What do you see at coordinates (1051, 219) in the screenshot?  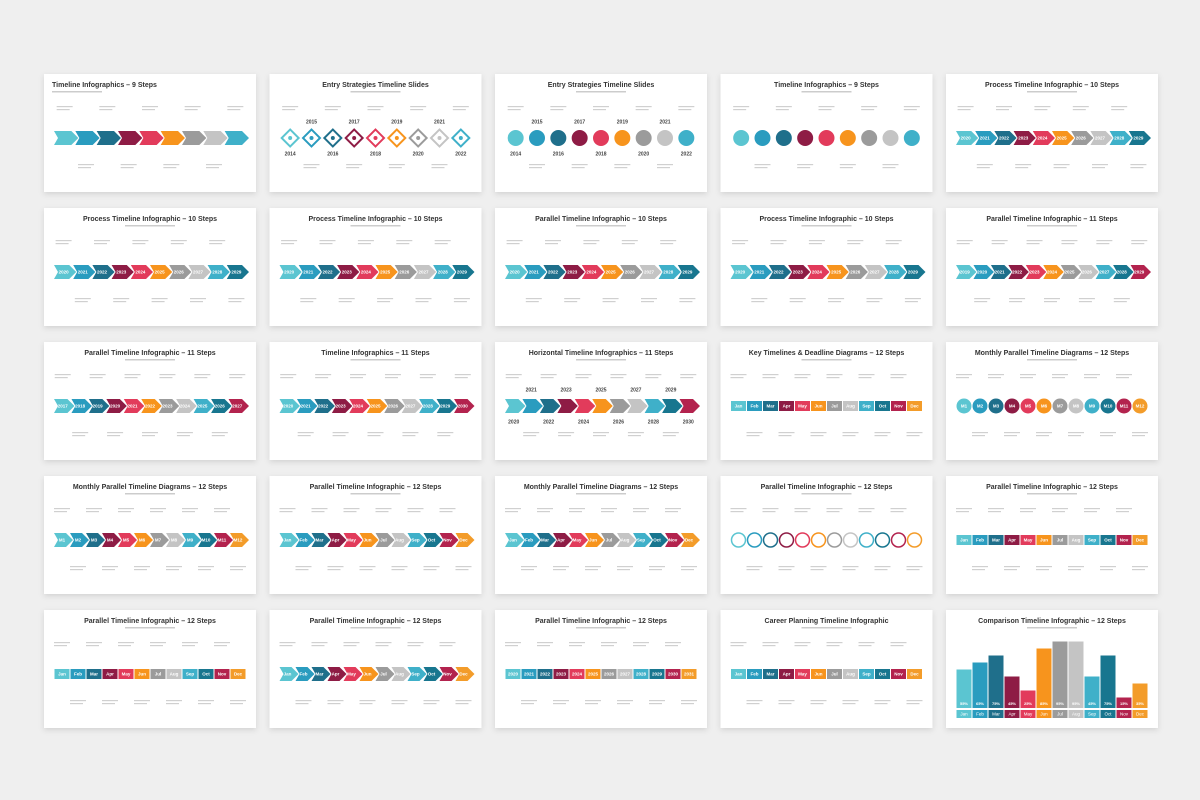 I see `slide-title: Parallel Timeline Infographic – 11 Steps` at bounding box center [1051, 219].